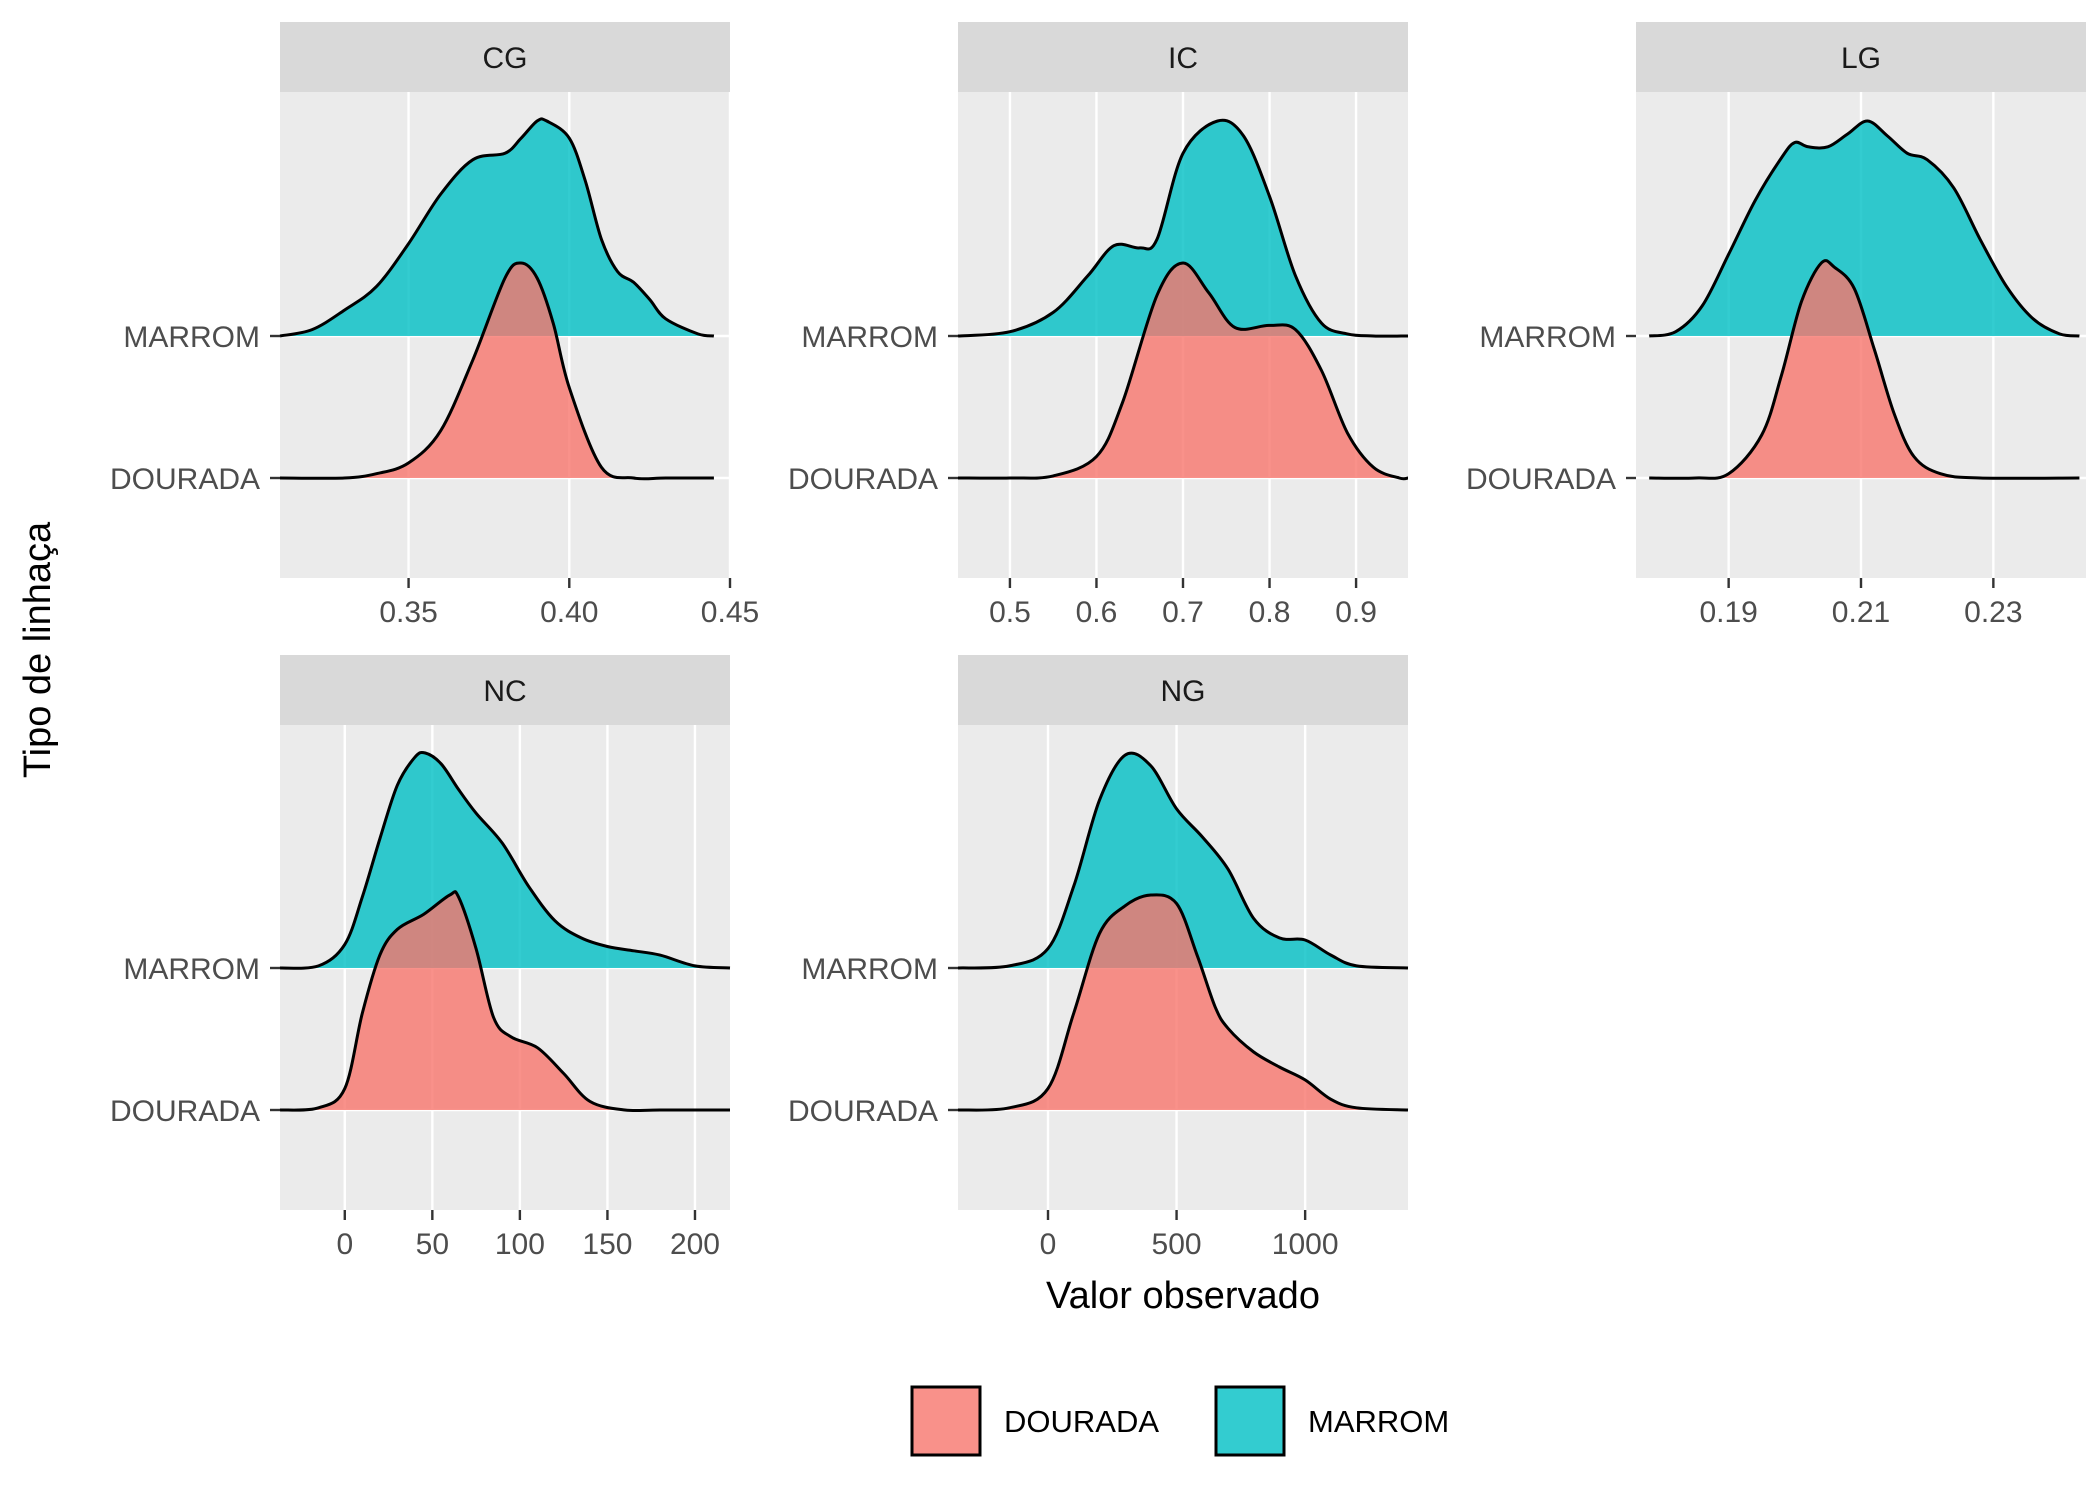  Describe the element at coordinates (1250, 1421) in the screenshot. I see `legend-key-marrom` at that location.